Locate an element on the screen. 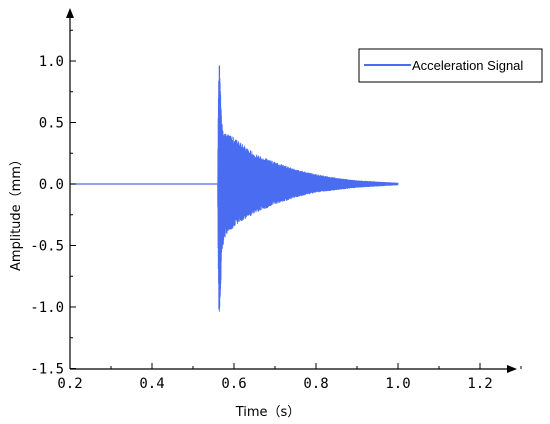 The height and width of the screenshot is (424, 550). legend: Acceleration Signal is located at coordinates (450, 65).